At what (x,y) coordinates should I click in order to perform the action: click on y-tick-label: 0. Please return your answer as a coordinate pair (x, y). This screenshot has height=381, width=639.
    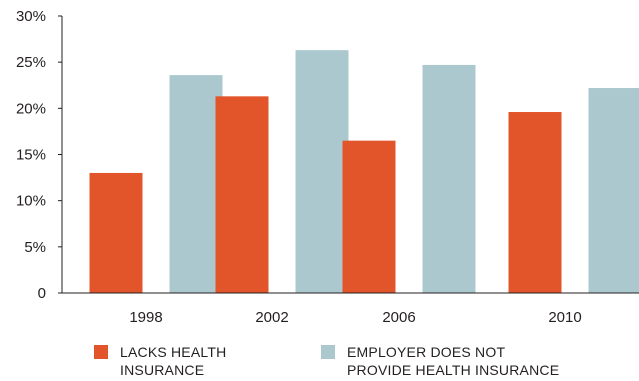
    Looking at the image, I should click on (42, 293).